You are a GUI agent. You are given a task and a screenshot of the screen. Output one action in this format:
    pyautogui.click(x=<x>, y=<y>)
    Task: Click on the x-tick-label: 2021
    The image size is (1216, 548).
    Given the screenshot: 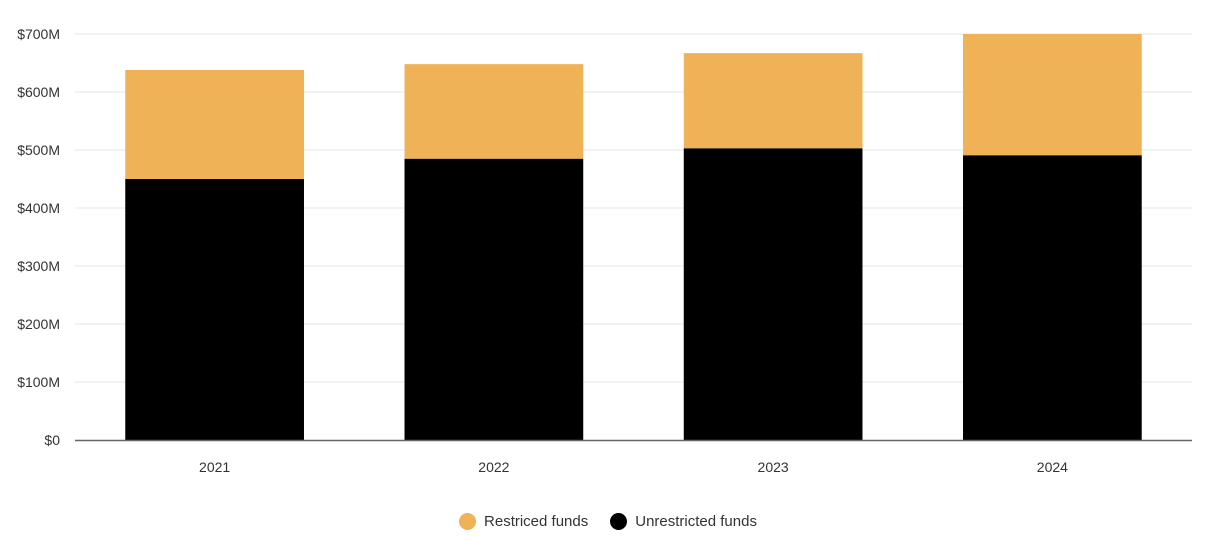 What is the action you would take?
    pyautogui.click(x=214, y=467)
    